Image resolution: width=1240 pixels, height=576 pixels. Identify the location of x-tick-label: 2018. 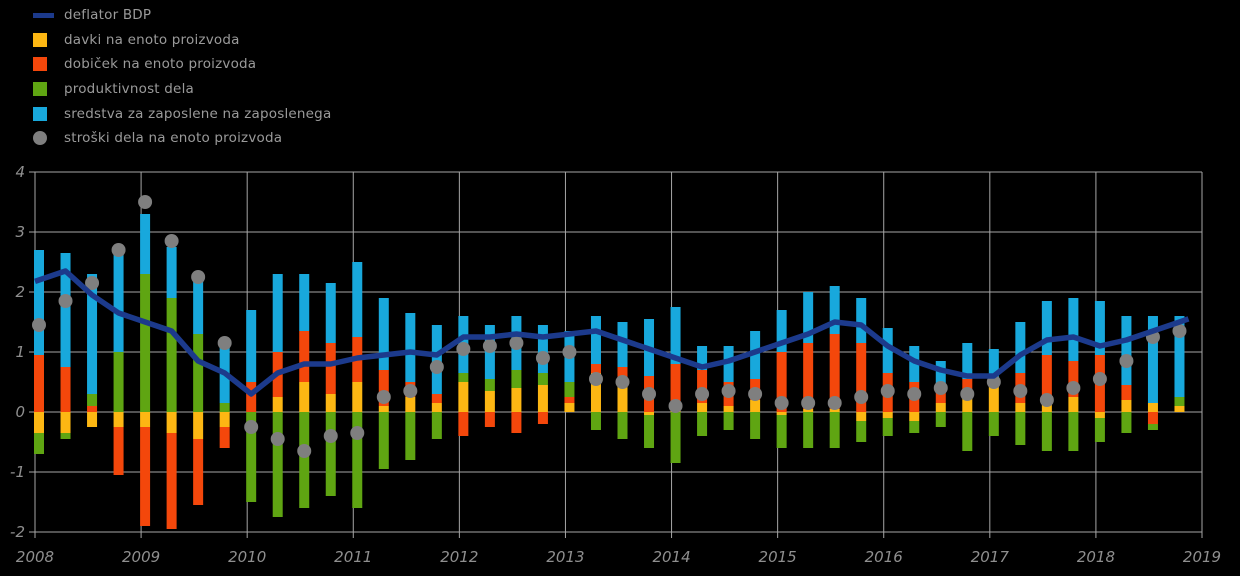
(1096, 557).